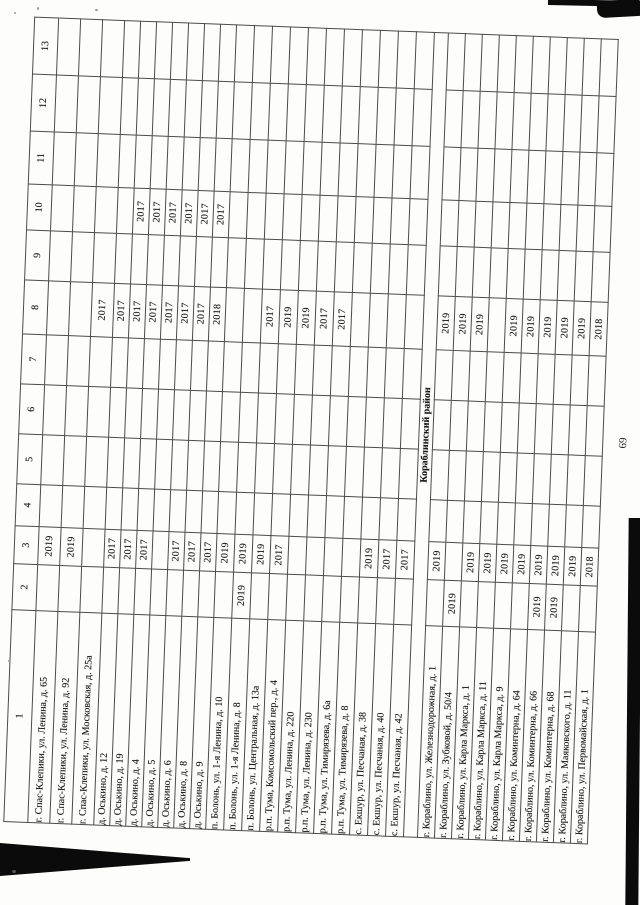  Describe the element at coordinates (632, 711) in the screenshot. I see `scan-artifact-right-edge` at that location.